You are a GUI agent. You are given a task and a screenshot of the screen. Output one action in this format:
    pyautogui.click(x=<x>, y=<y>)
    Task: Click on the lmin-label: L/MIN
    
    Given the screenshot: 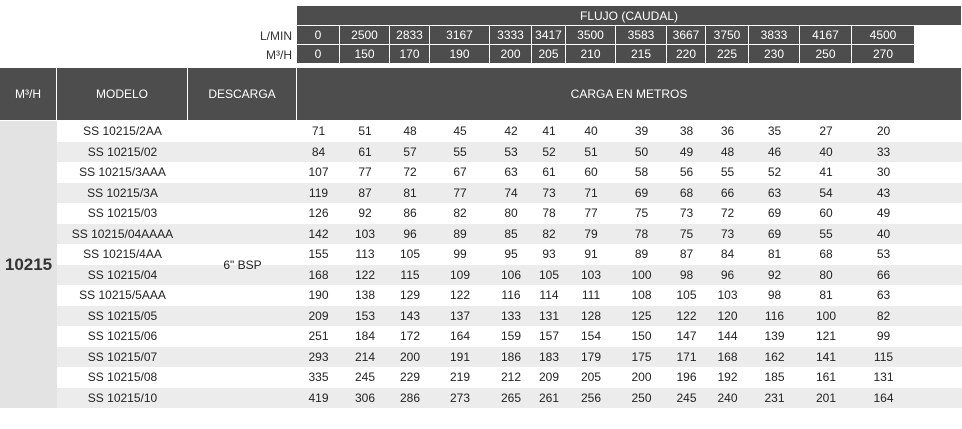 What is the action you would take?
    pyautogui.click(x=275, y=35)
    